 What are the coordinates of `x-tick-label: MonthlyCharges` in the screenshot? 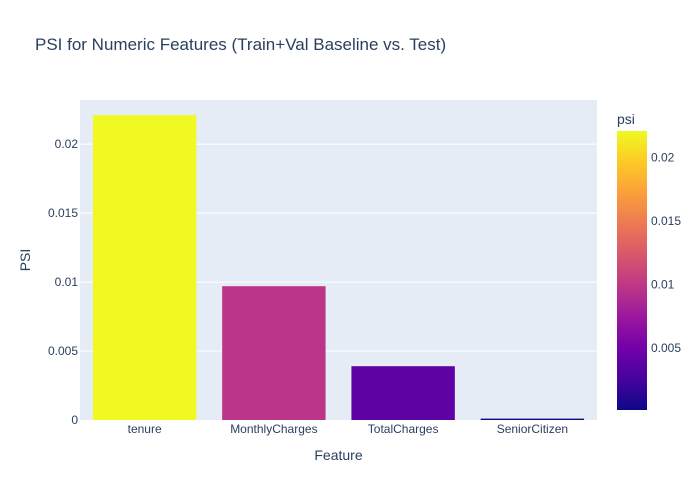 It's located at (273, 429).